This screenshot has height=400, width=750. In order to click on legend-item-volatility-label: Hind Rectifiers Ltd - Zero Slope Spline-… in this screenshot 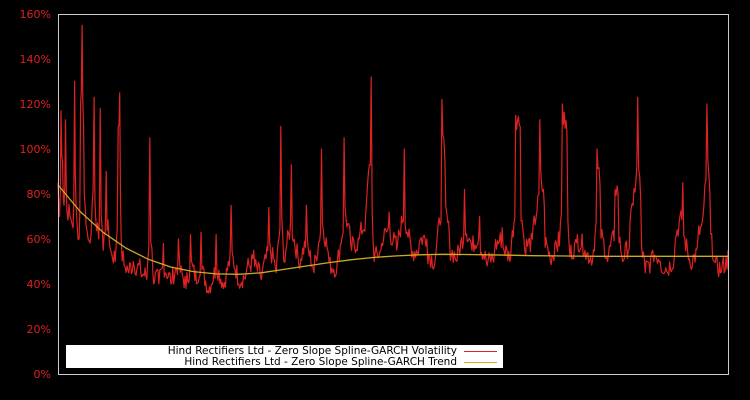, I will do `click(312, 351)`.